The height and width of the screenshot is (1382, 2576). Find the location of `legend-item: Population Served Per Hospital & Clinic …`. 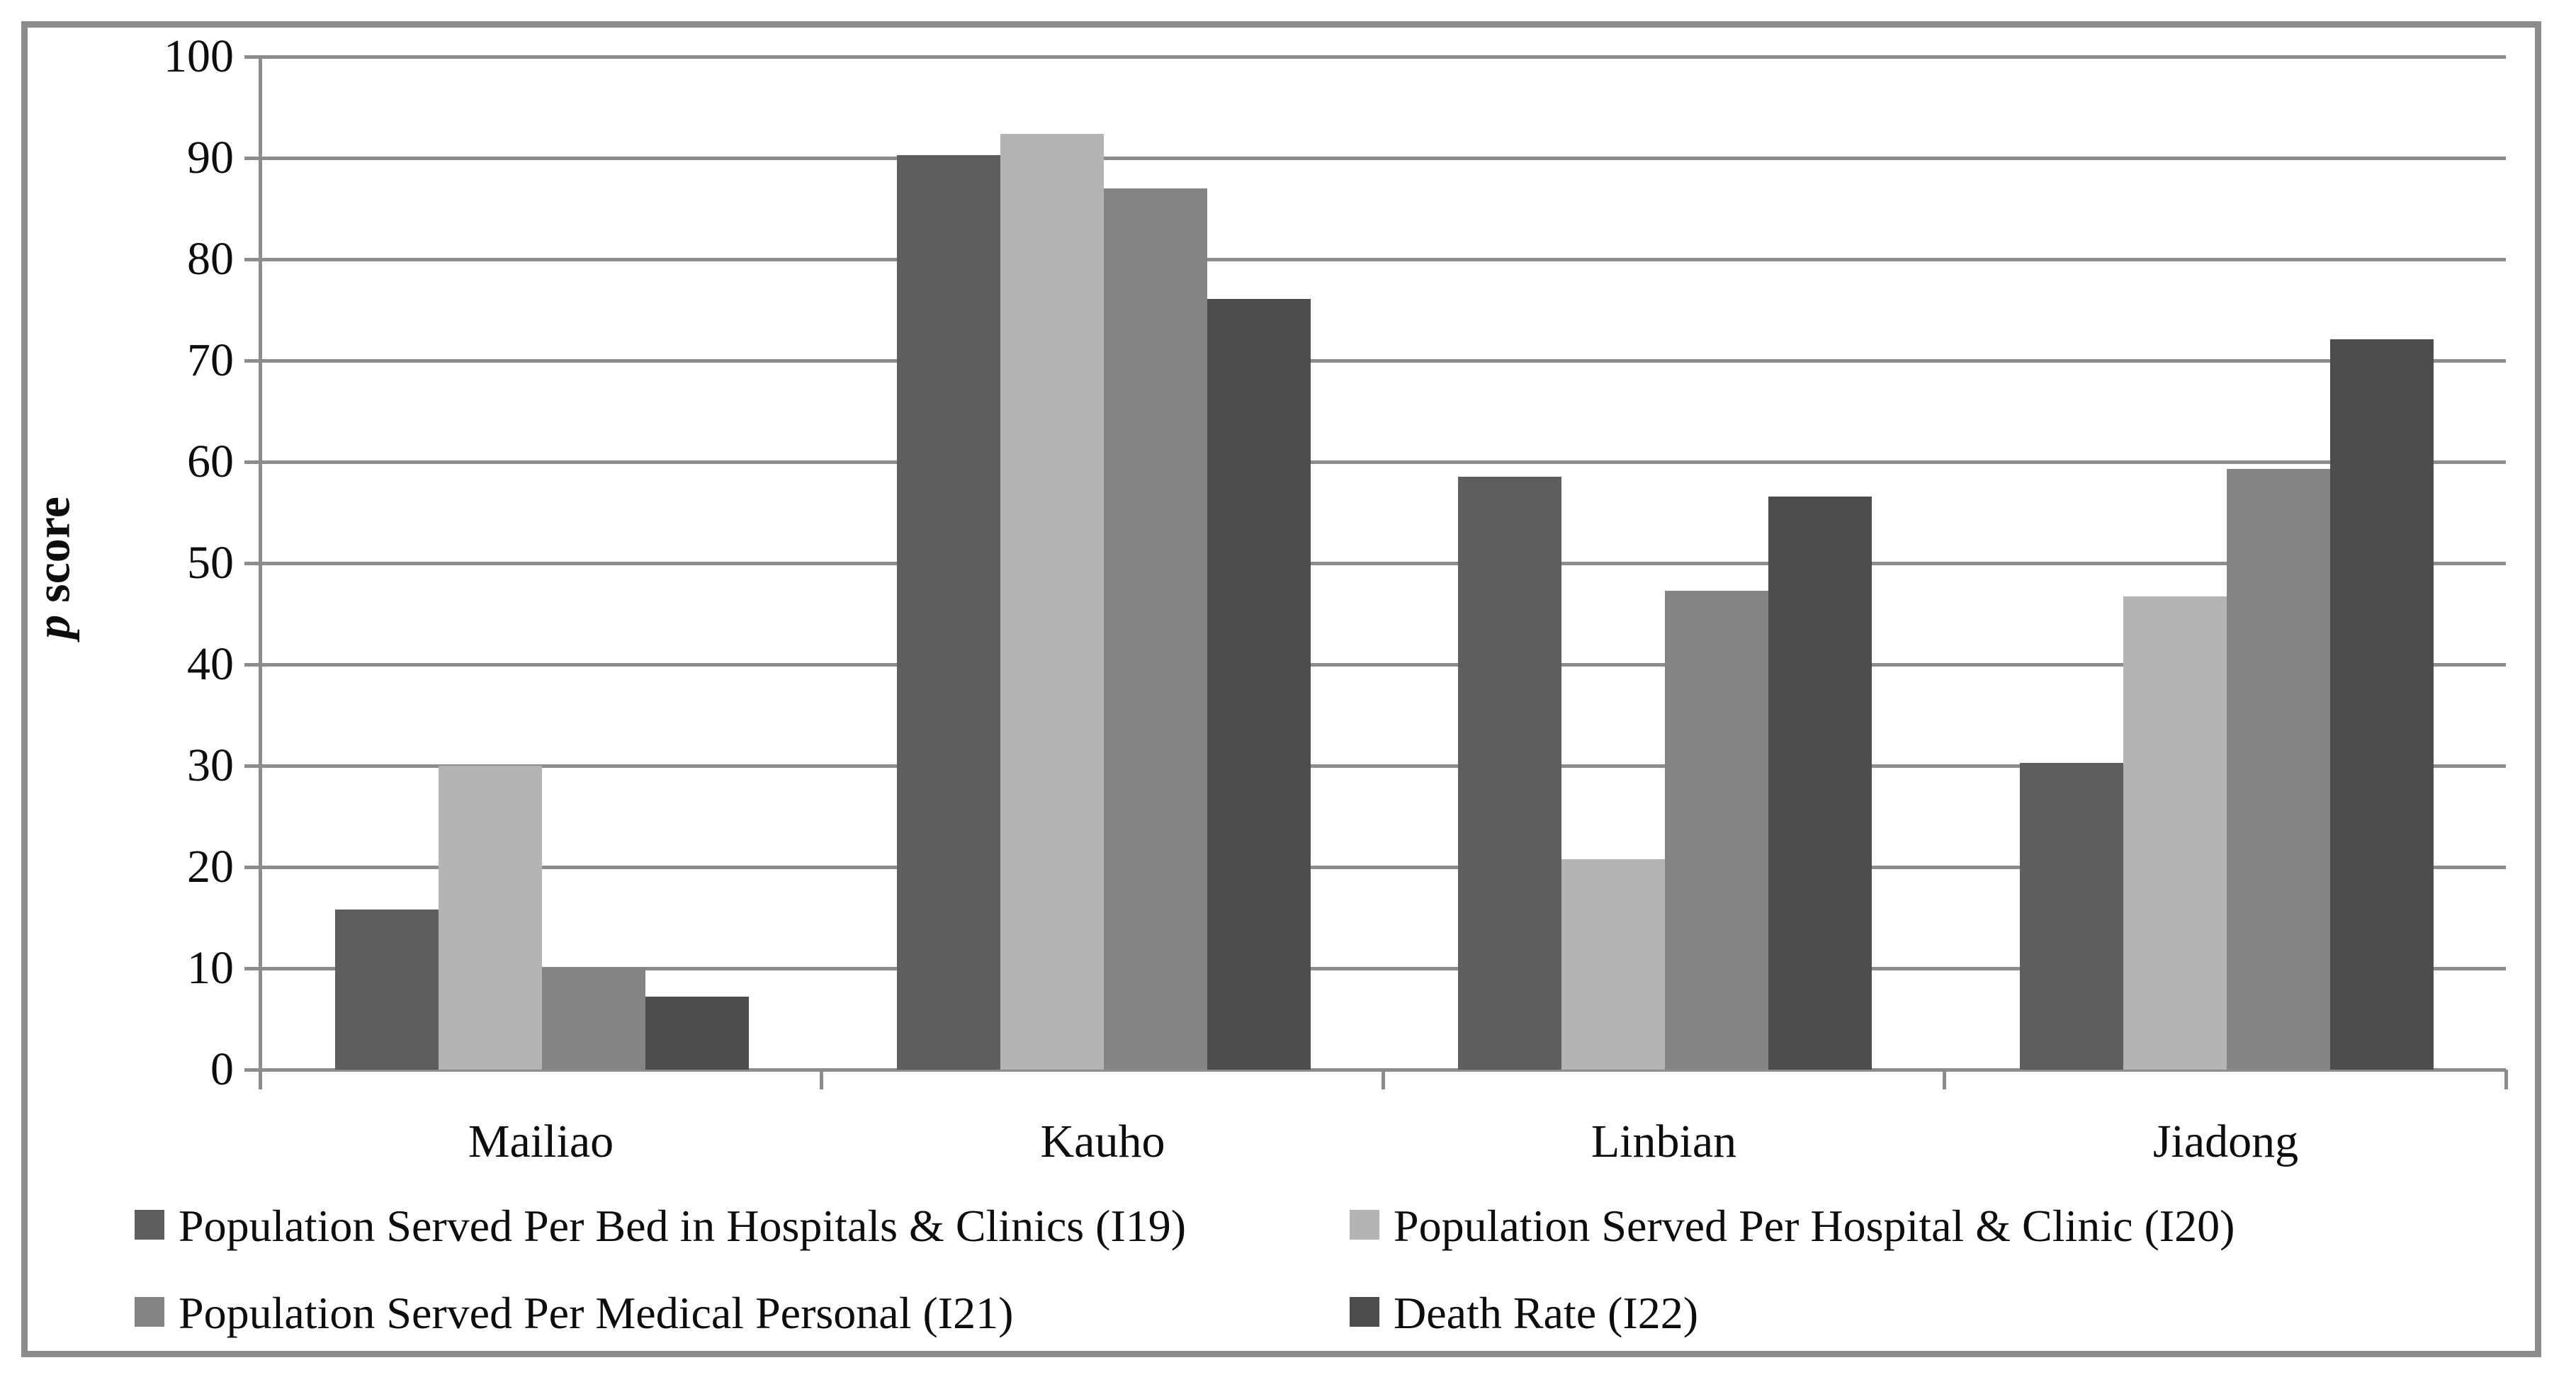

legend-item: Population Served Per Hospital & Clinic … is located at coordinates (1792, 1226).